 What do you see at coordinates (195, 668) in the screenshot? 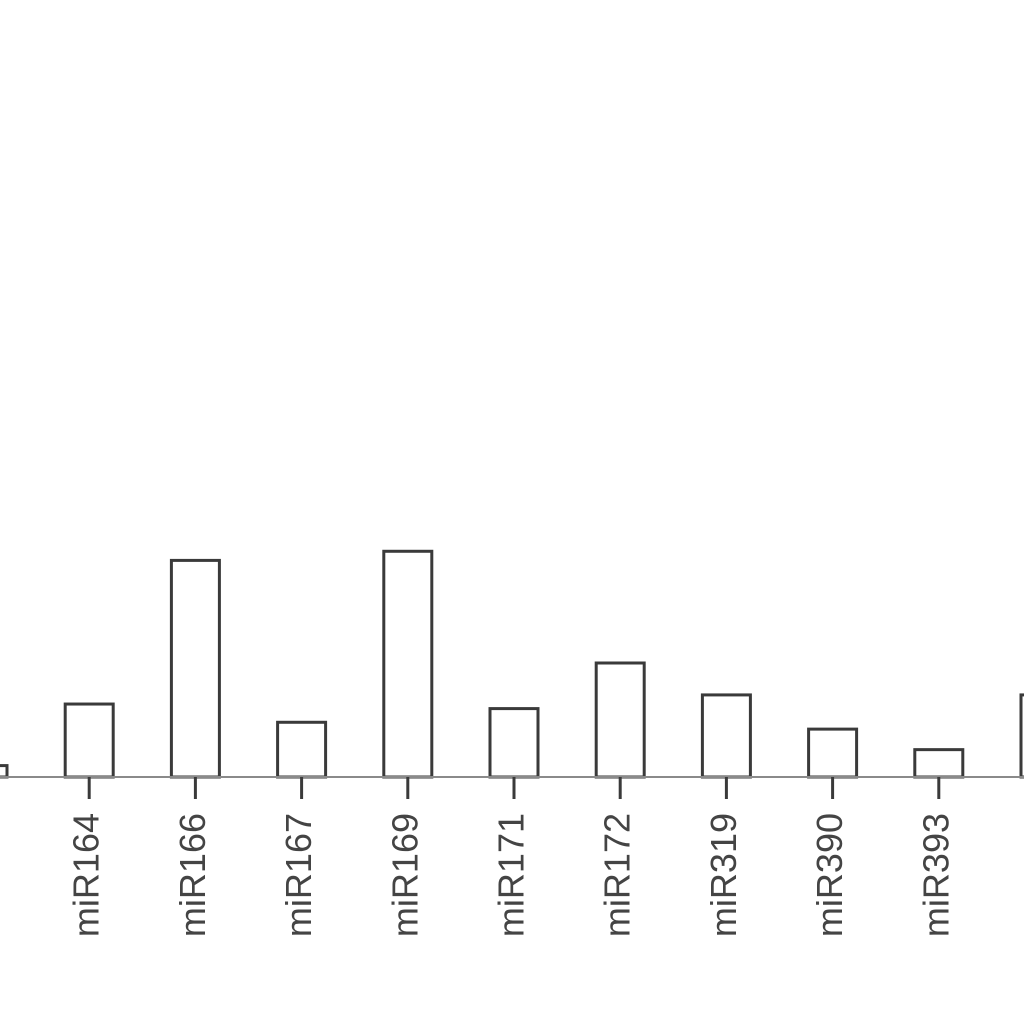
I see `bar-mir166` at bounding box center [195, 668].